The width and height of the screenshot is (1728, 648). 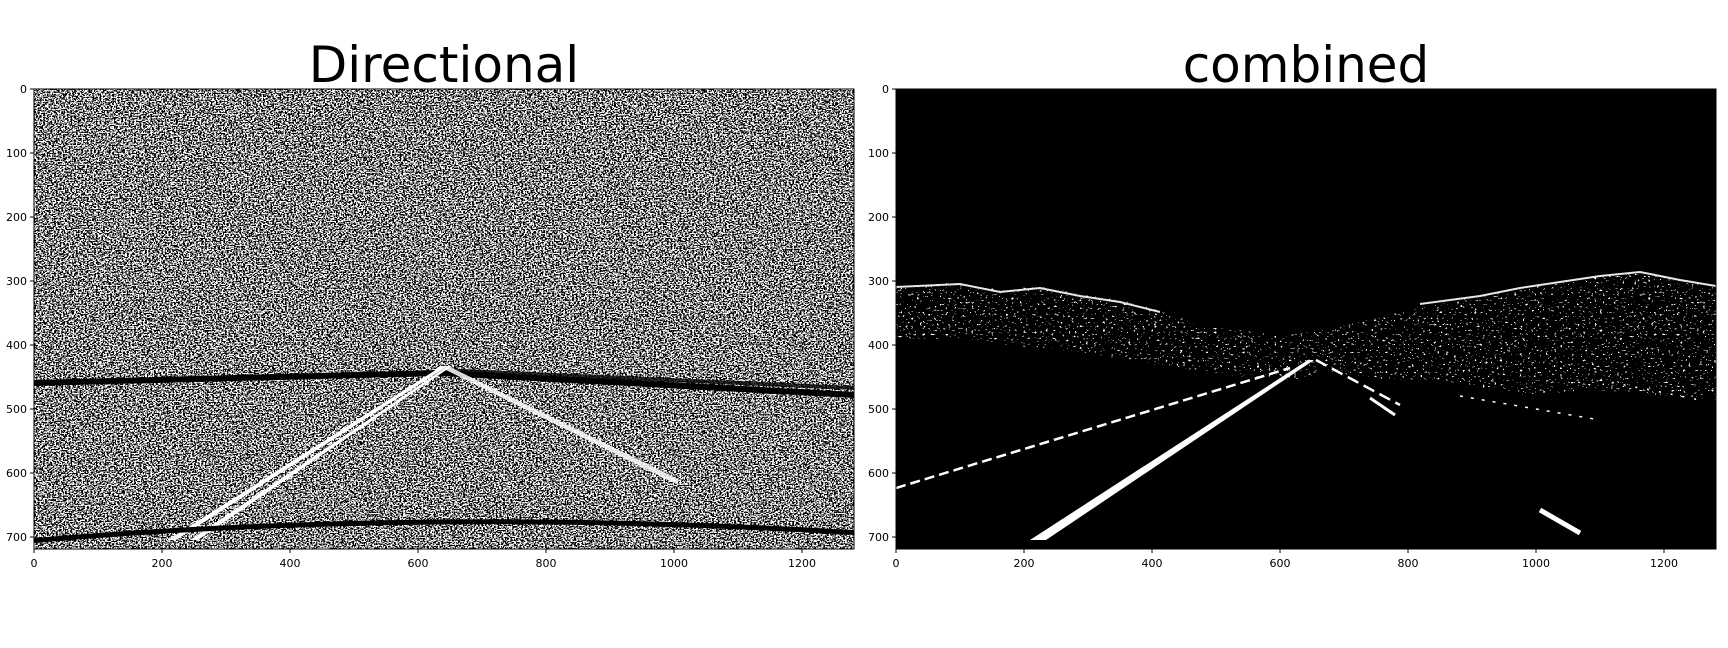 What do you see at coordinates (1664, 563) in the screenshot?
I see `combined-x-tick-label: 1200` at bounding box center [1664, 563].